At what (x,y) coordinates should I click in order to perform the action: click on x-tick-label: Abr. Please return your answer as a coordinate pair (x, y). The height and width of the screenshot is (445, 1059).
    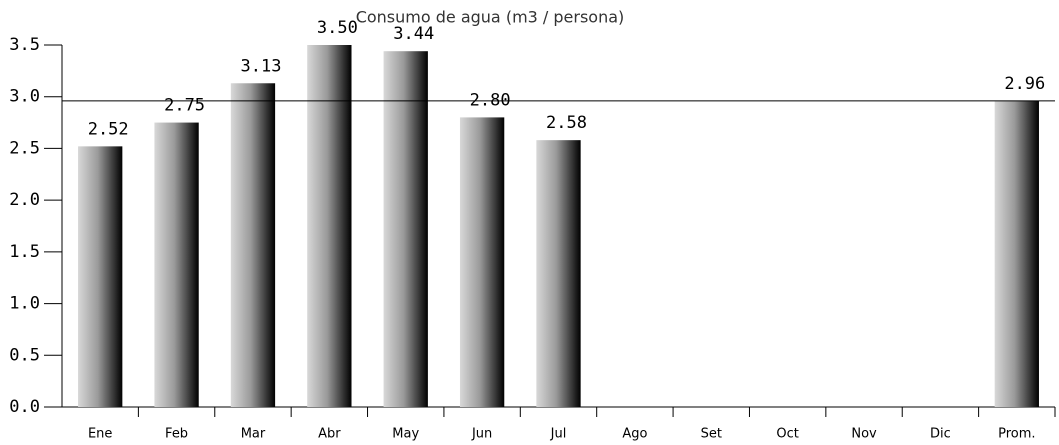
    Looking at the image, I should click on (329, 434).